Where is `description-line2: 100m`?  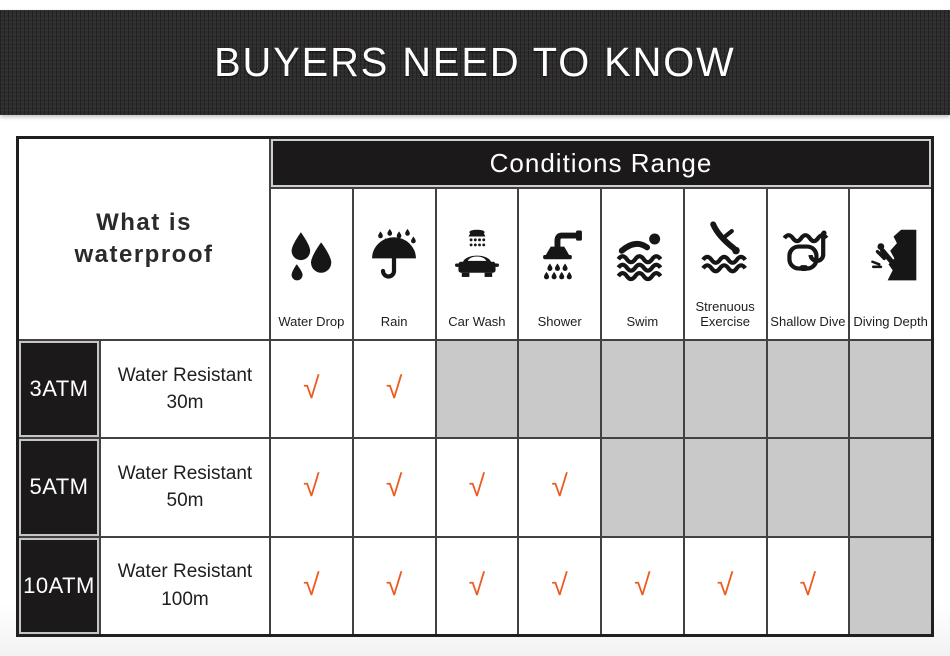
description-line2: 100m is located at coordinates (185, 599).